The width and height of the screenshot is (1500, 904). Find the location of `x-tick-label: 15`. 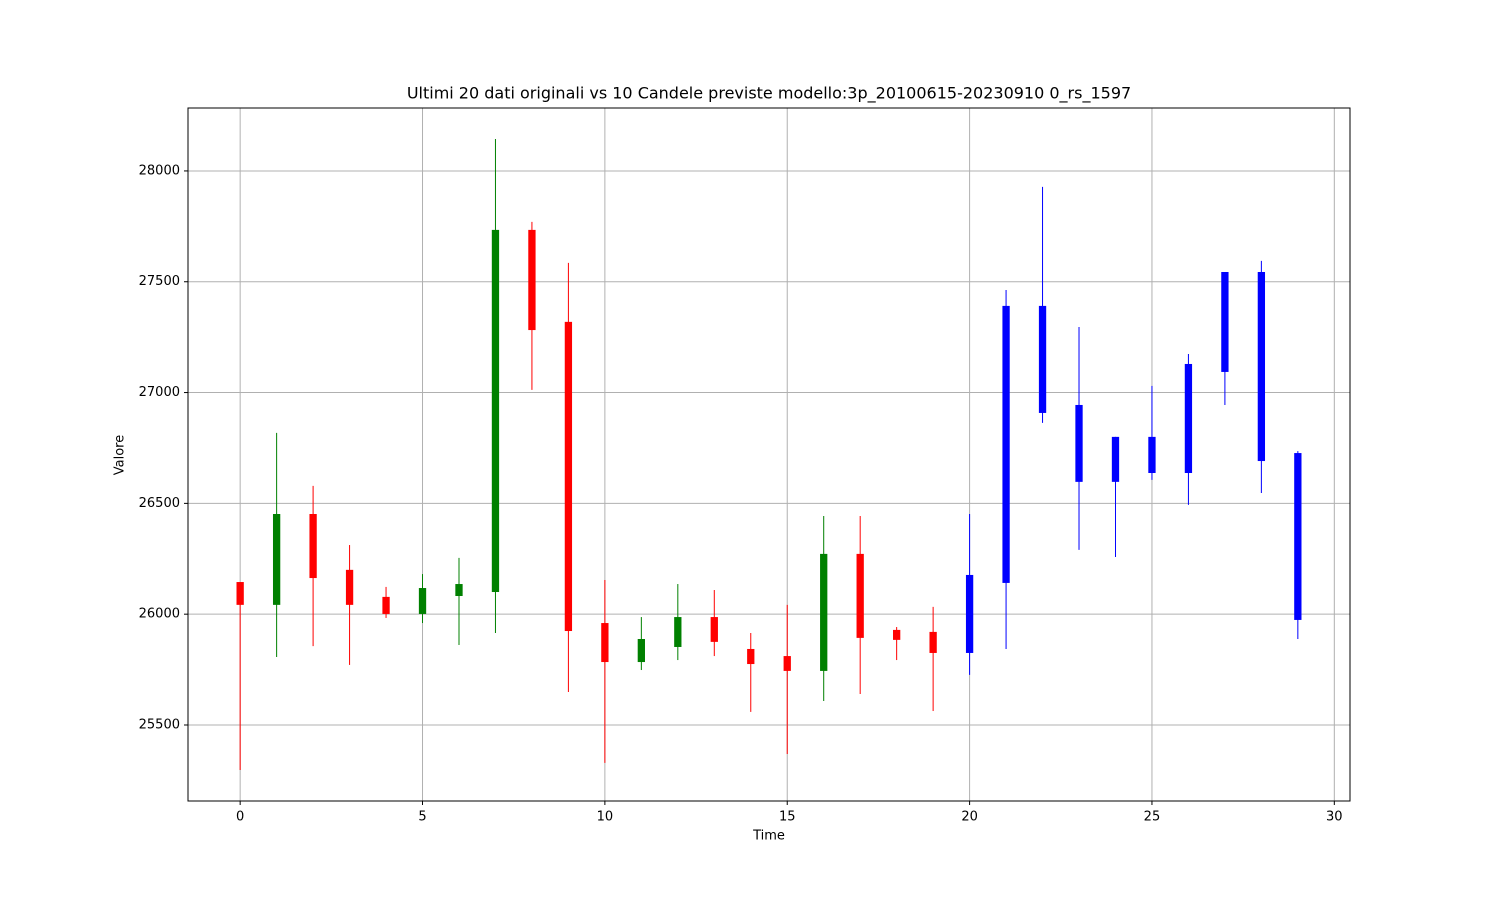

x-tick-label: 15 is located at coordinates (787, 817).